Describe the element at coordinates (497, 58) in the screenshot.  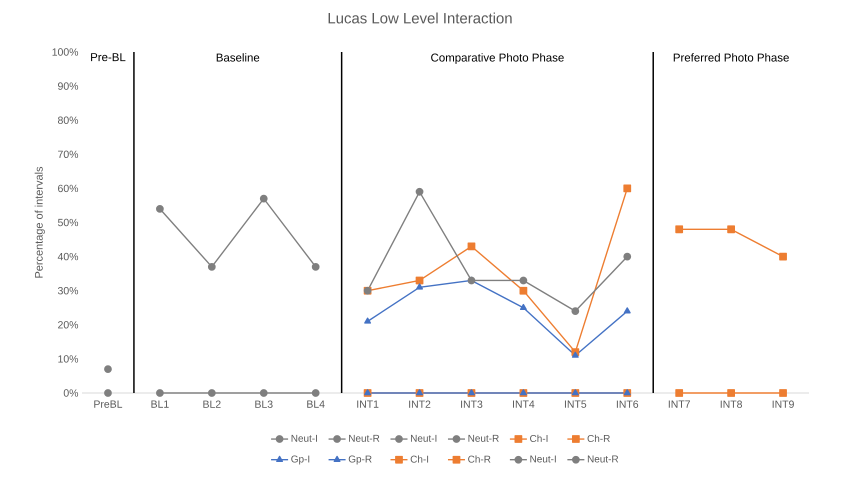
I see `annotation: Comparative Photo Phase` at that location.